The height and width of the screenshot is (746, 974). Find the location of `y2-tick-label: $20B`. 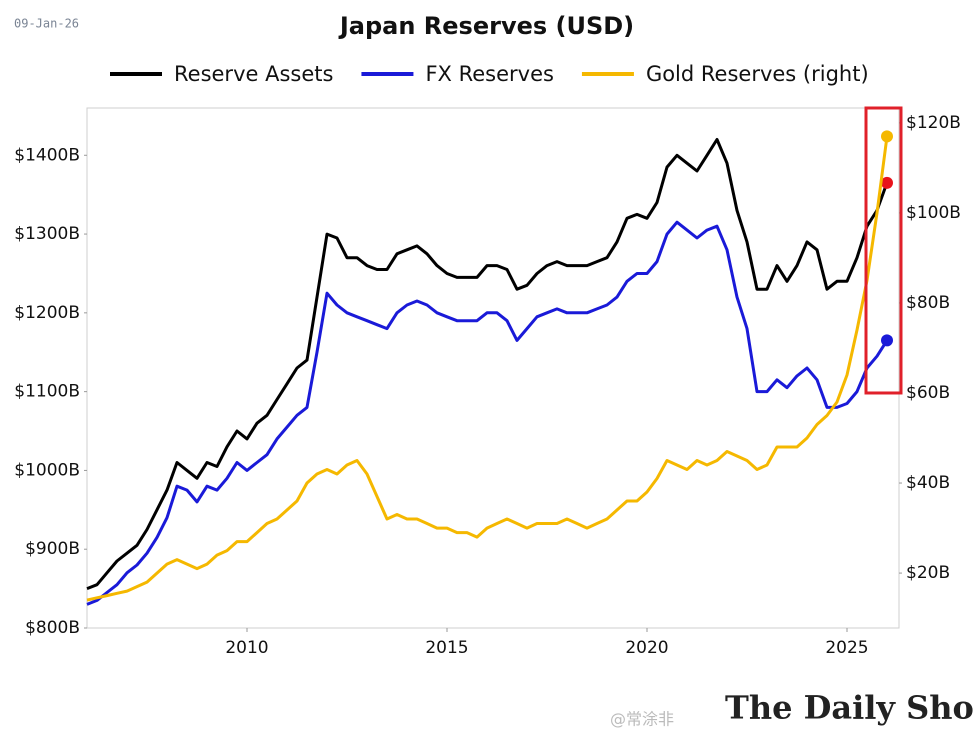

y2-tick-label: $20B is located at coordinates (928, 573).